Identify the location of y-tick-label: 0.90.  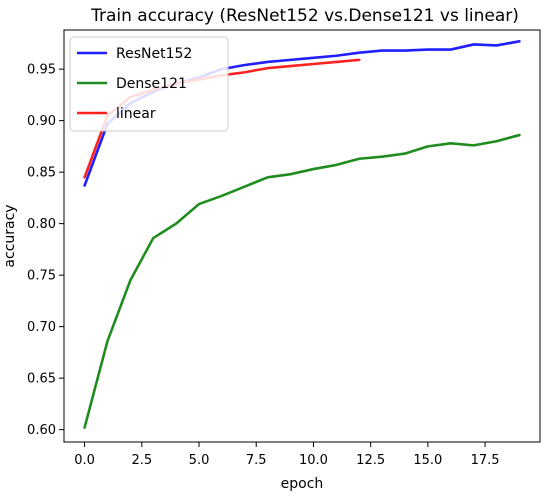
(41, 121).